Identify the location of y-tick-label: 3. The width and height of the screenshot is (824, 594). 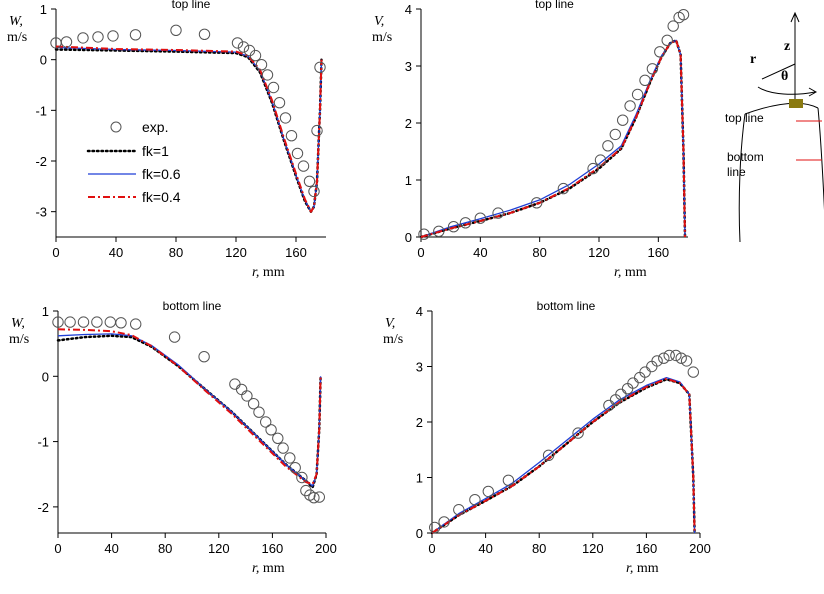
(419, 367).